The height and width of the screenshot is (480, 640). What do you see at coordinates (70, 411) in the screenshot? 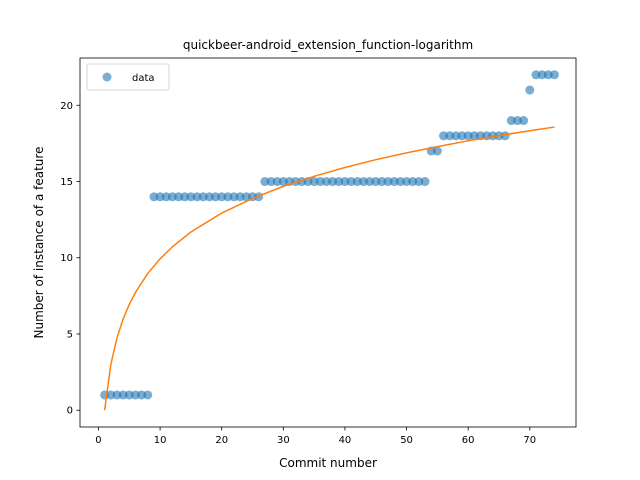
I see `y-tick-label: 0` at bounding box center [70, 411].